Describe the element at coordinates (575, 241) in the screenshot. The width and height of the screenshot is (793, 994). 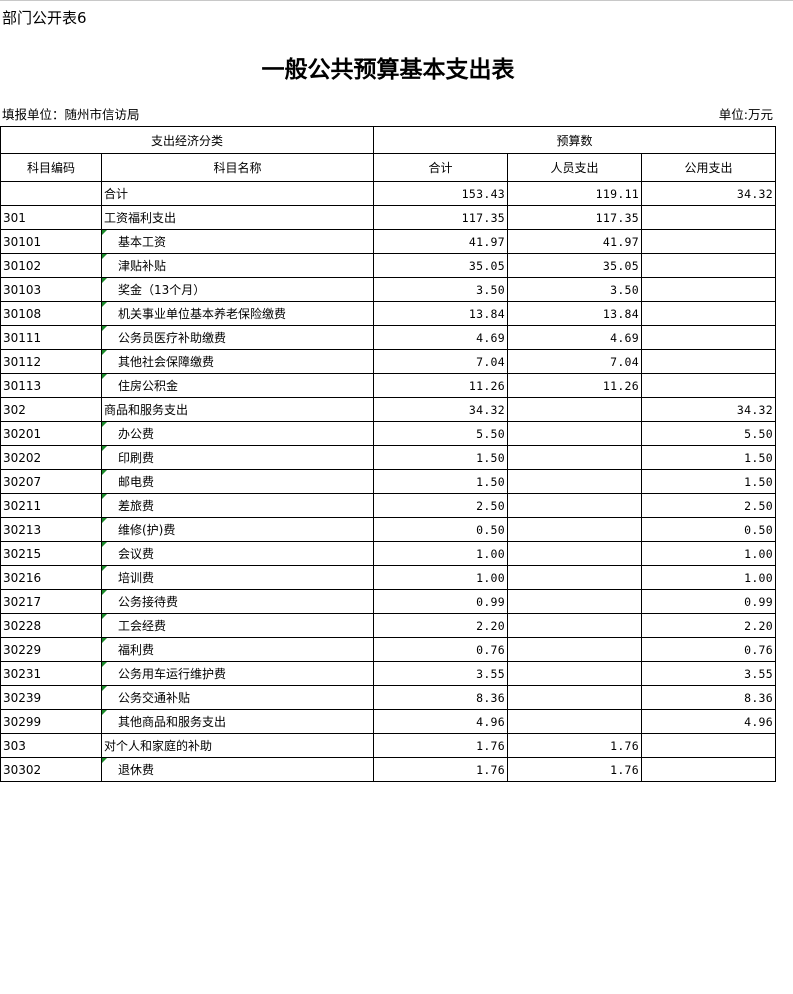
I see `cell-personnel: 41.97` at that location.